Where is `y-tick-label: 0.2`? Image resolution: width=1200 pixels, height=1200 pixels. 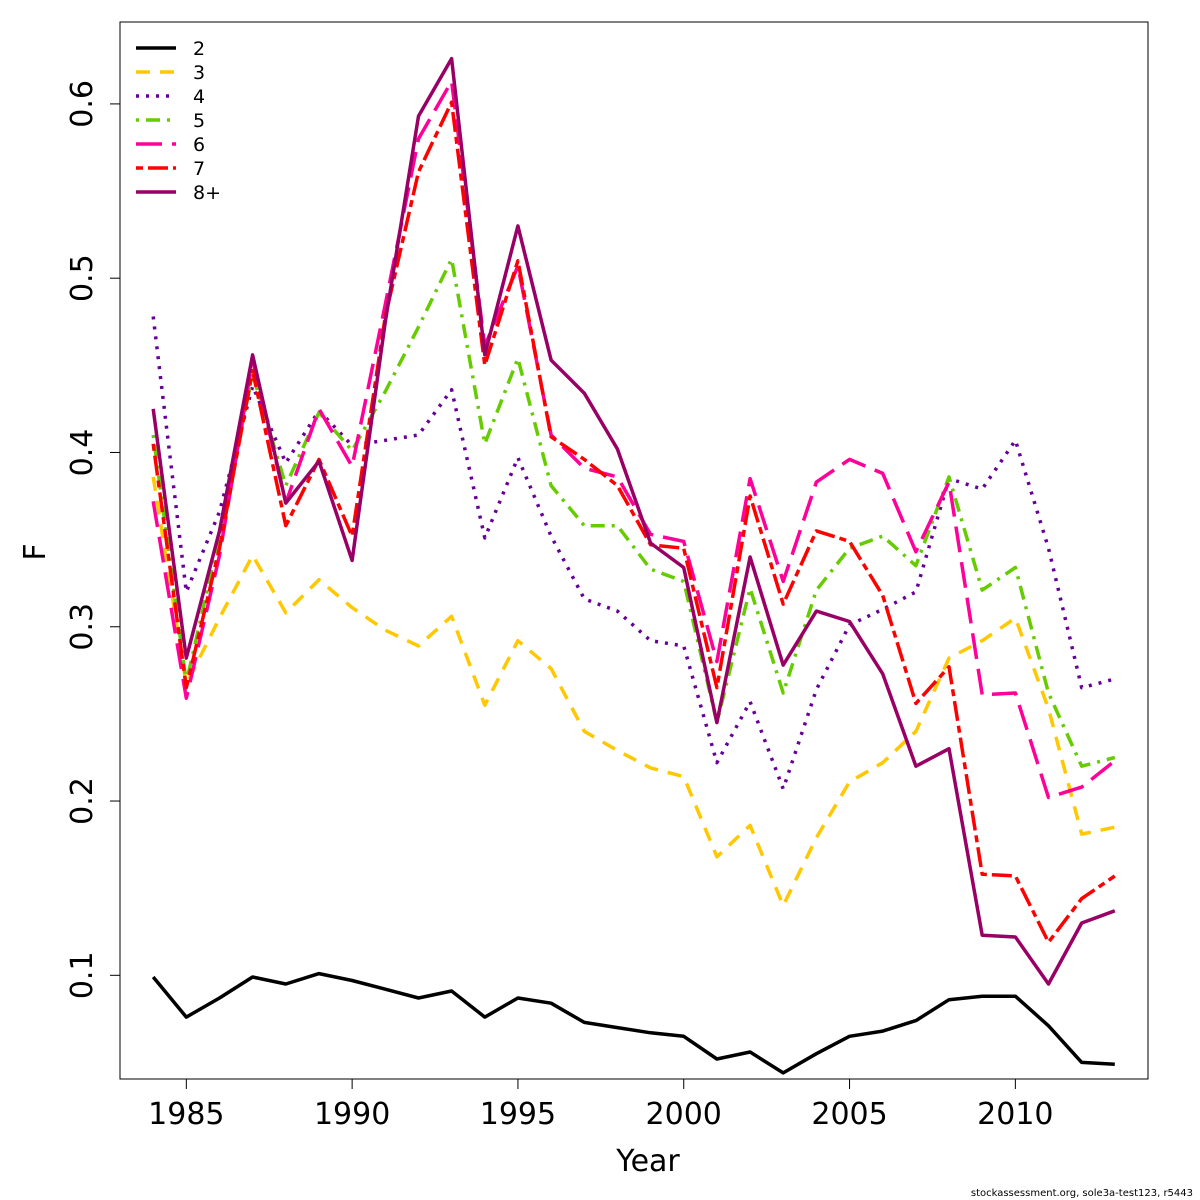
y-tick-label: 0.2 is located at coordinates (82, 801).